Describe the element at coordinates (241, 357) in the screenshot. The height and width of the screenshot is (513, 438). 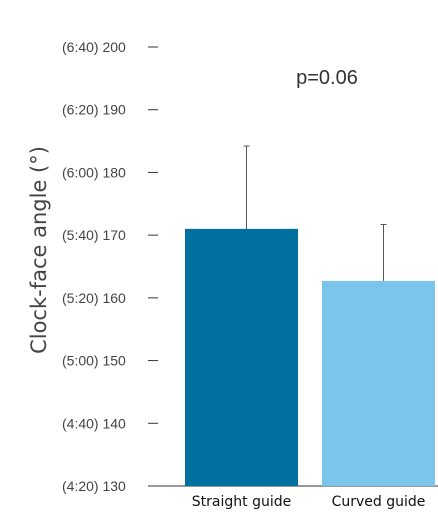
I see `bar-straight-guide` at that location.